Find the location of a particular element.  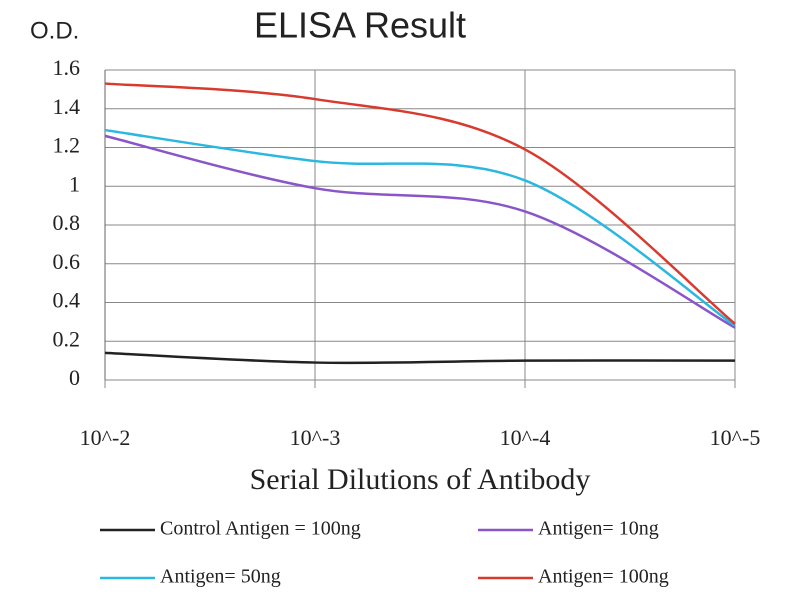

x-tick-label: 10^-5 is located at coordinates (735, 437).